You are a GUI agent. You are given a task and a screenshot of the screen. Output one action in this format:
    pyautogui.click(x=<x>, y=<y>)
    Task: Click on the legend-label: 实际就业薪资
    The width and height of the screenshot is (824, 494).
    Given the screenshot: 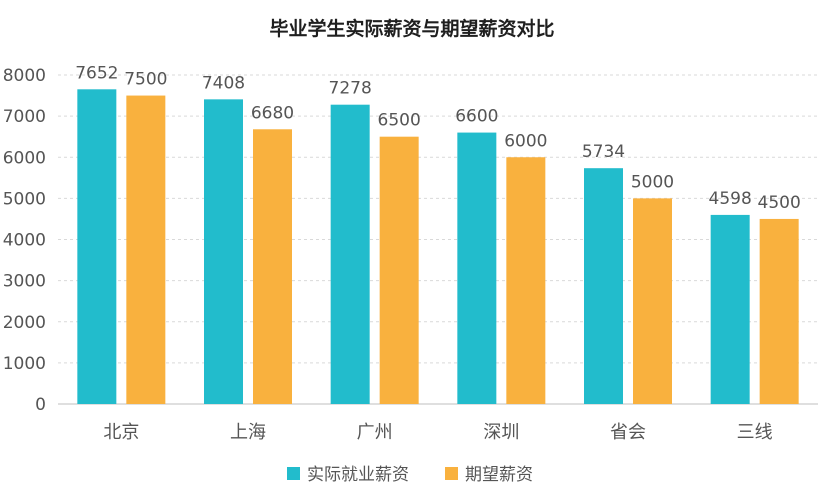 What is the action you would take?
    pyautogui.click(x=358, y=475)
    